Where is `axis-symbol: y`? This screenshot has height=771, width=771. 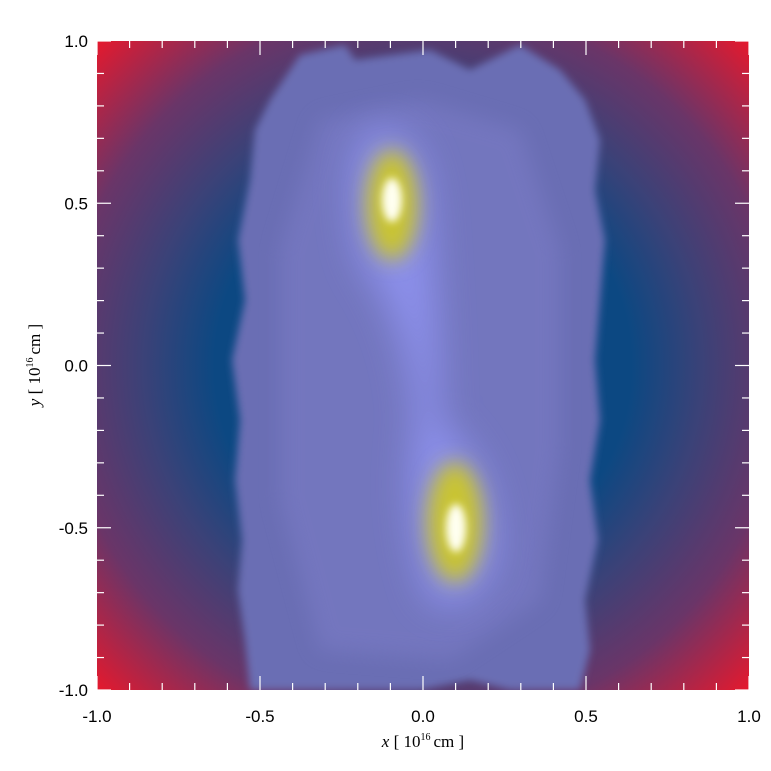 axis-symbol: y is located at coordinates (34, 403).